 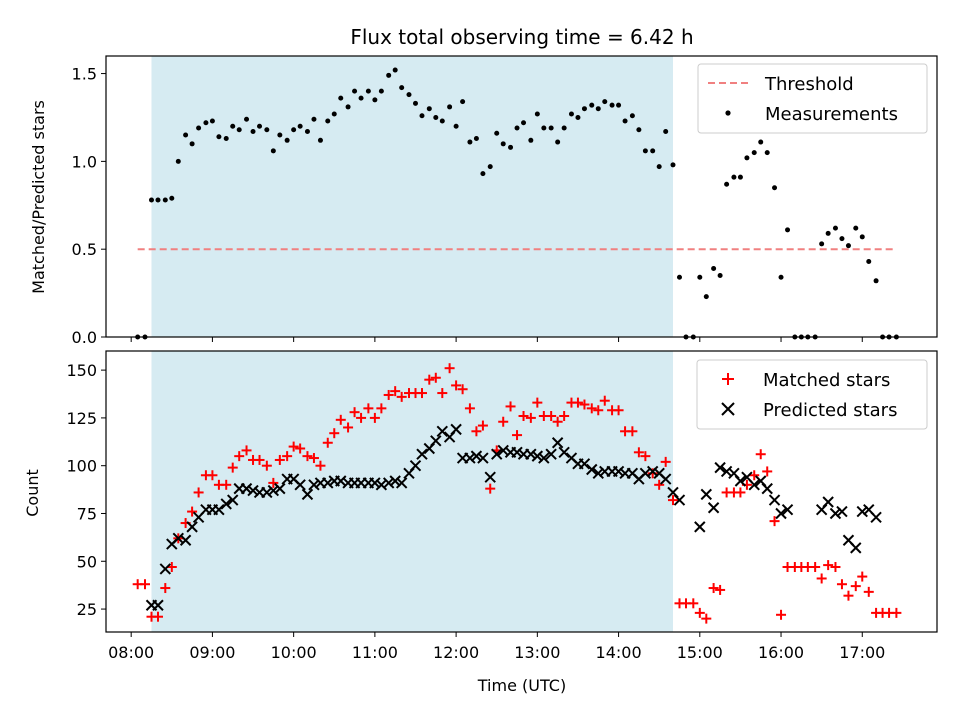 What do you see at coordinates (521, 37) in the screenshot?
I see `figure-title: Flux total observing time = 6.42 h` at bounding box center [521, 37].